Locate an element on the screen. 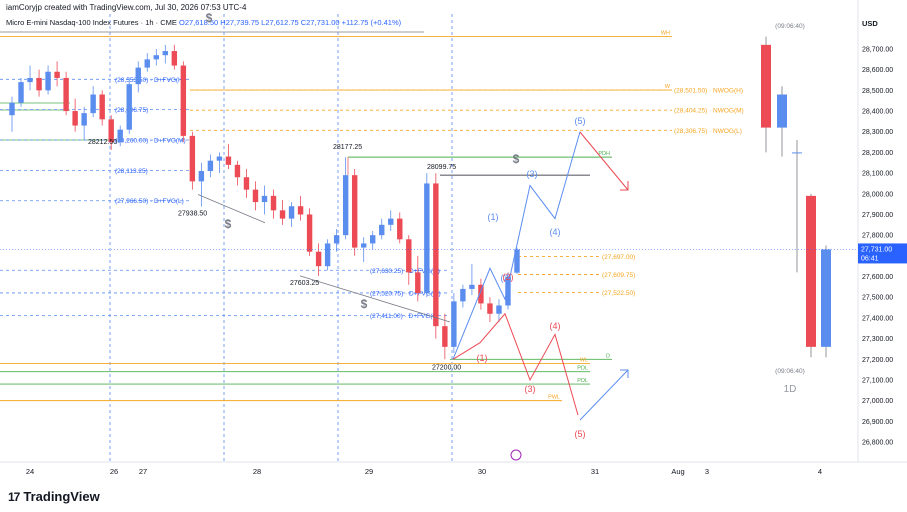 This screenshot has width=907, height=512. fvg-label: (27,411.00) · D+FVG(L) is located at coordinates (404, 316).